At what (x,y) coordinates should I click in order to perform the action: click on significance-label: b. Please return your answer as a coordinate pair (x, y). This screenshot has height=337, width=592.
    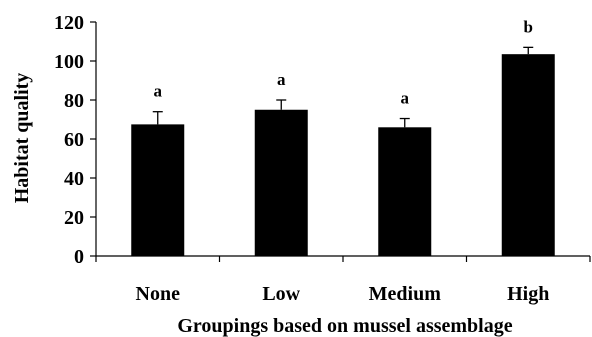
    Looking at the image, I should click on (528, 26).